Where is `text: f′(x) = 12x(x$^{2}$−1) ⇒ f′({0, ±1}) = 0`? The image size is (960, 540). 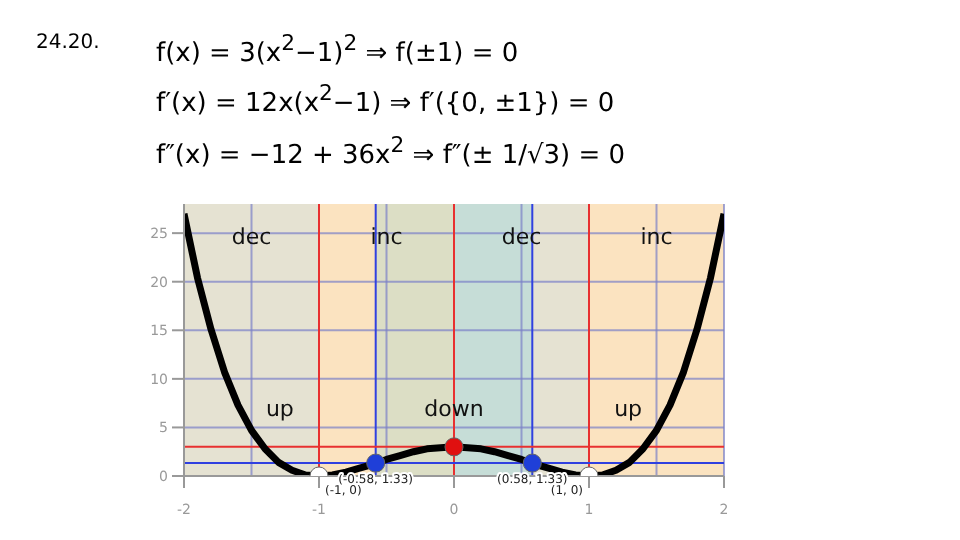 text: f′(x) = 12x(x$^{2}$−1) ⇒ f′({0, ±1}) = 0 is located at coordinates (386, 101).